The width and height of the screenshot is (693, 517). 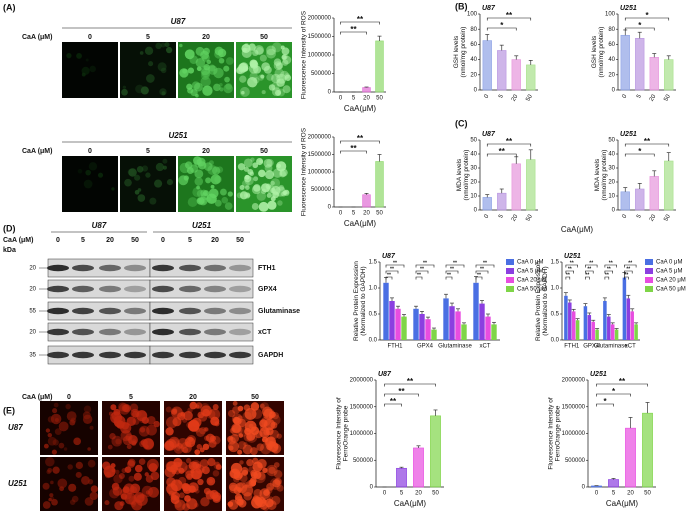 I want to click on unit-label: kDa, so click(x=9, y=250).